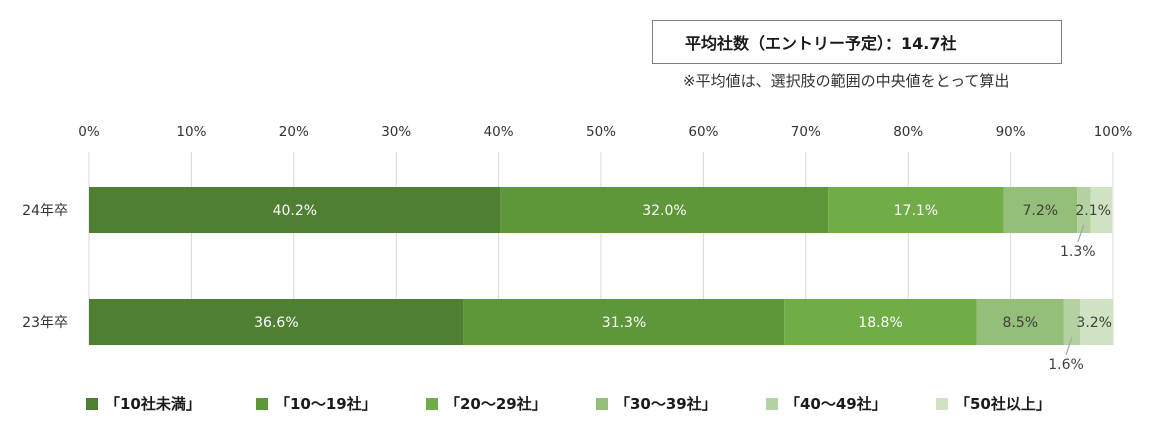 The image size is (1161, 435). What do you see at coordinates (601, 132) in the screenshot?
I see `x-tick-label: 50%` at bounding box center [601, 132].